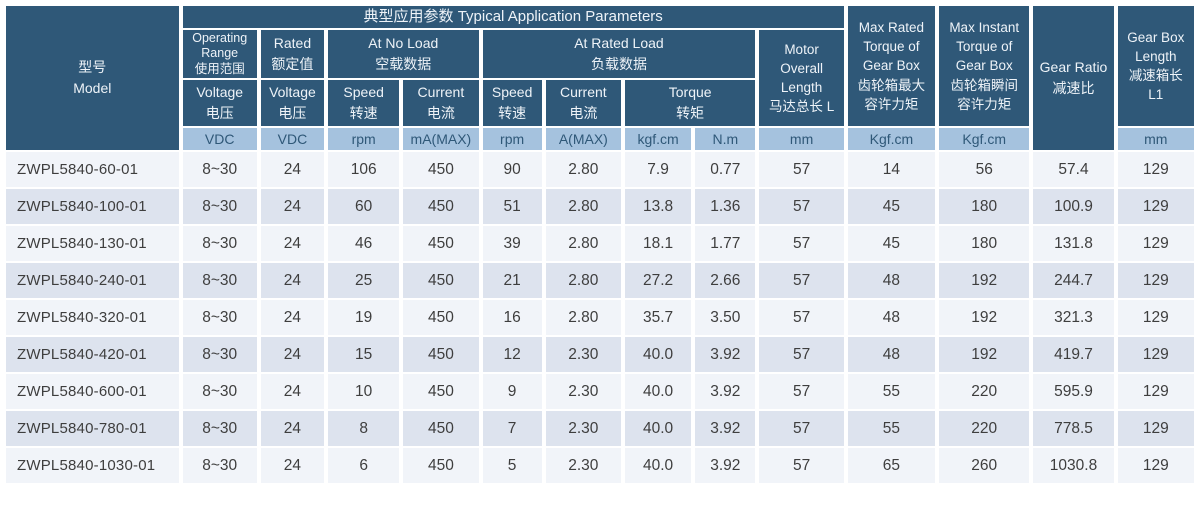 The height and width of the screenshot is (520, 1200). I want to click on header-max-rated-torque: Max Rated Torque of Gear Box 齿轮箱最大 容许力矩, so click(891, 66).